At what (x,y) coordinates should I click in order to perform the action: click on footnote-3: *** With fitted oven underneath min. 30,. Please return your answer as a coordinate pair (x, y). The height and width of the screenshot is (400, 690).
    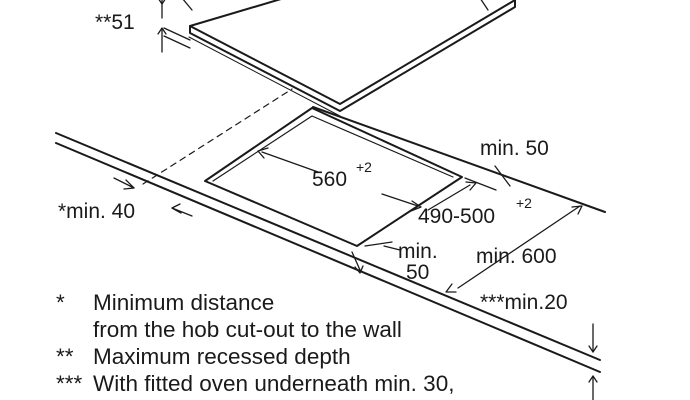
    Looking at the image, I should click on (255, 383).